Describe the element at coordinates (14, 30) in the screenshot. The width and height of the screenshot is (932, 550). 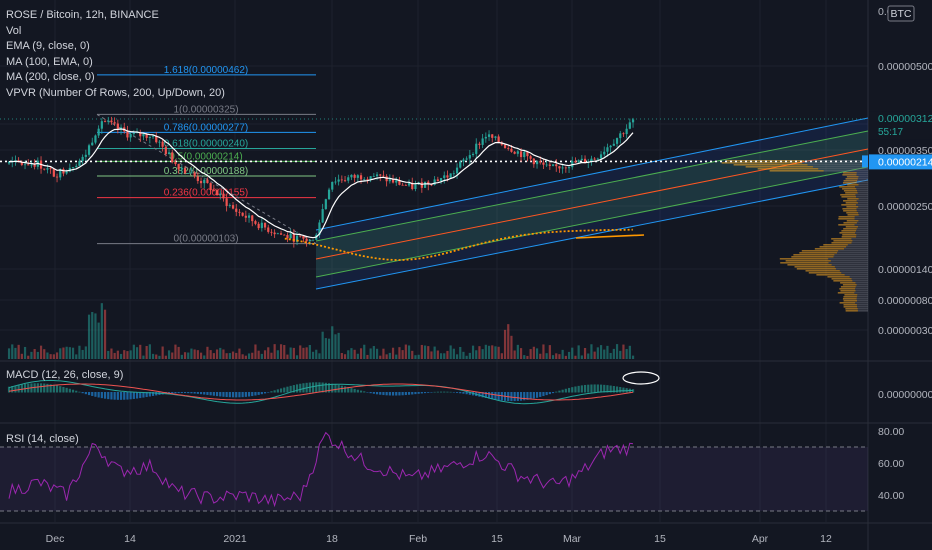
I see `indicator-vol: Vol` at that location.